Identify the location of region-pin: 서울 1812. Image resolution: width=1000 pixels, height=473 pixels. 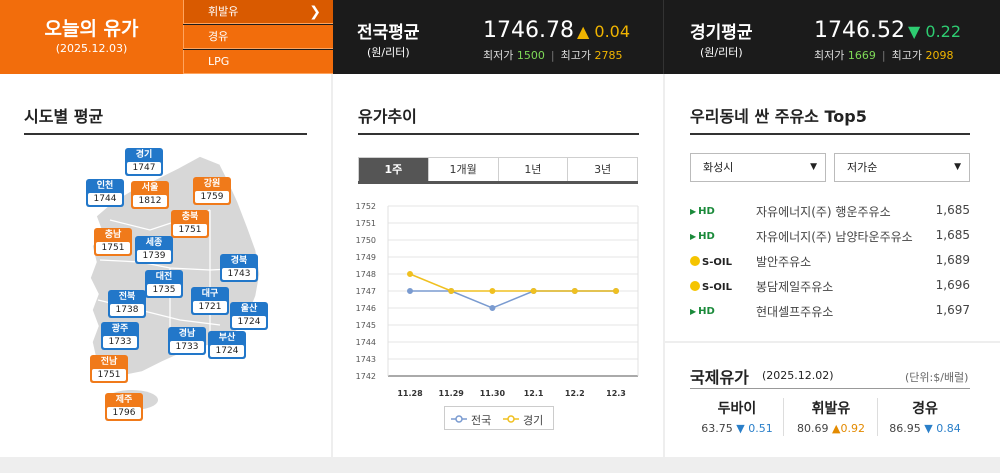
(150, 195).